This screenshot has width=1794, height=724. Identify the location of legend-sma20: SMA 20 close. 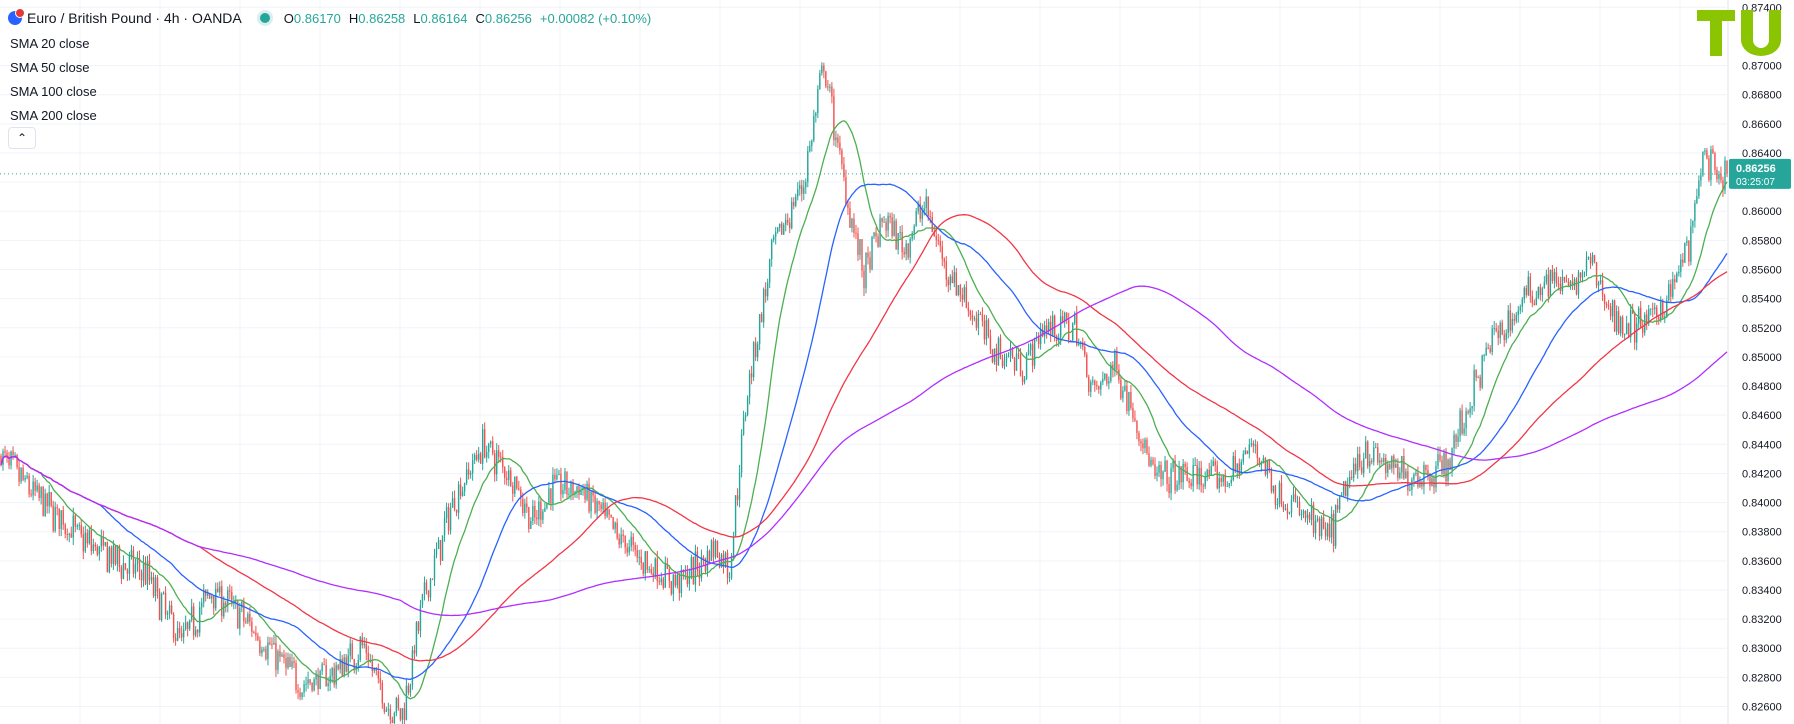
(50, 43).